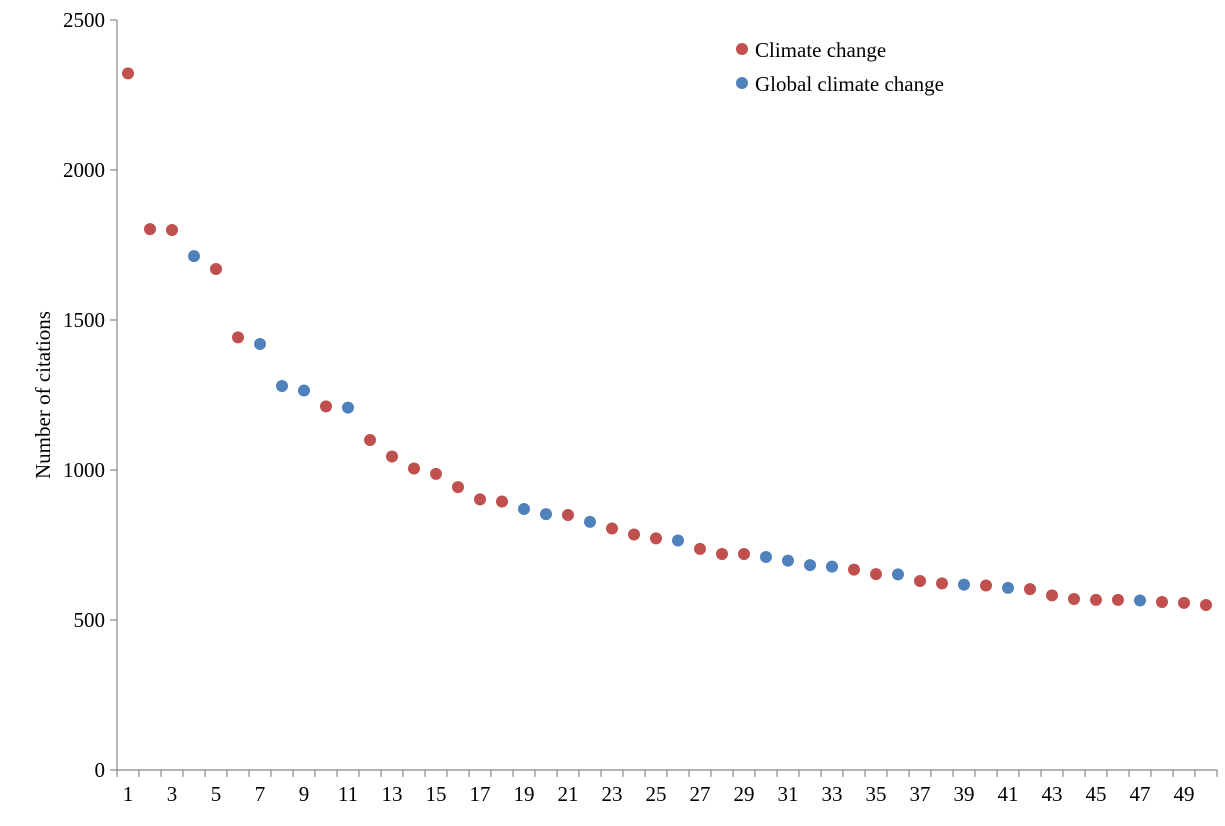 The image size is (1225, 826). What do you see at coordinates (742, 83) in the screenshot?
I see `legend-marker-global-climate-change` at bounding box center [742, 83].